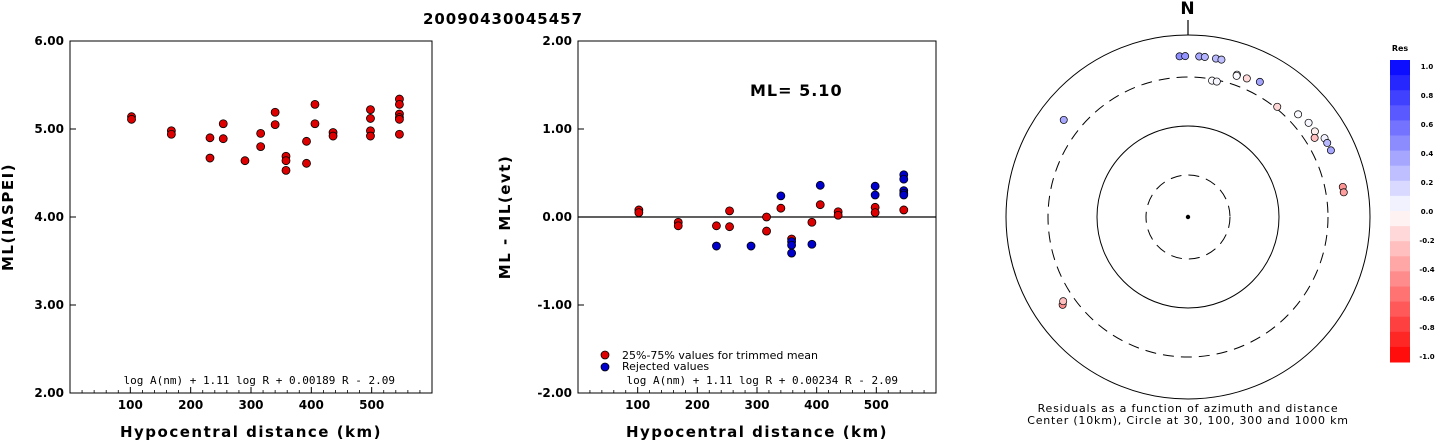  Describe the element at coordinates (757, 432) in the screenshot. I see `x-axis-label: Hypocentral distance (km)` at that location.